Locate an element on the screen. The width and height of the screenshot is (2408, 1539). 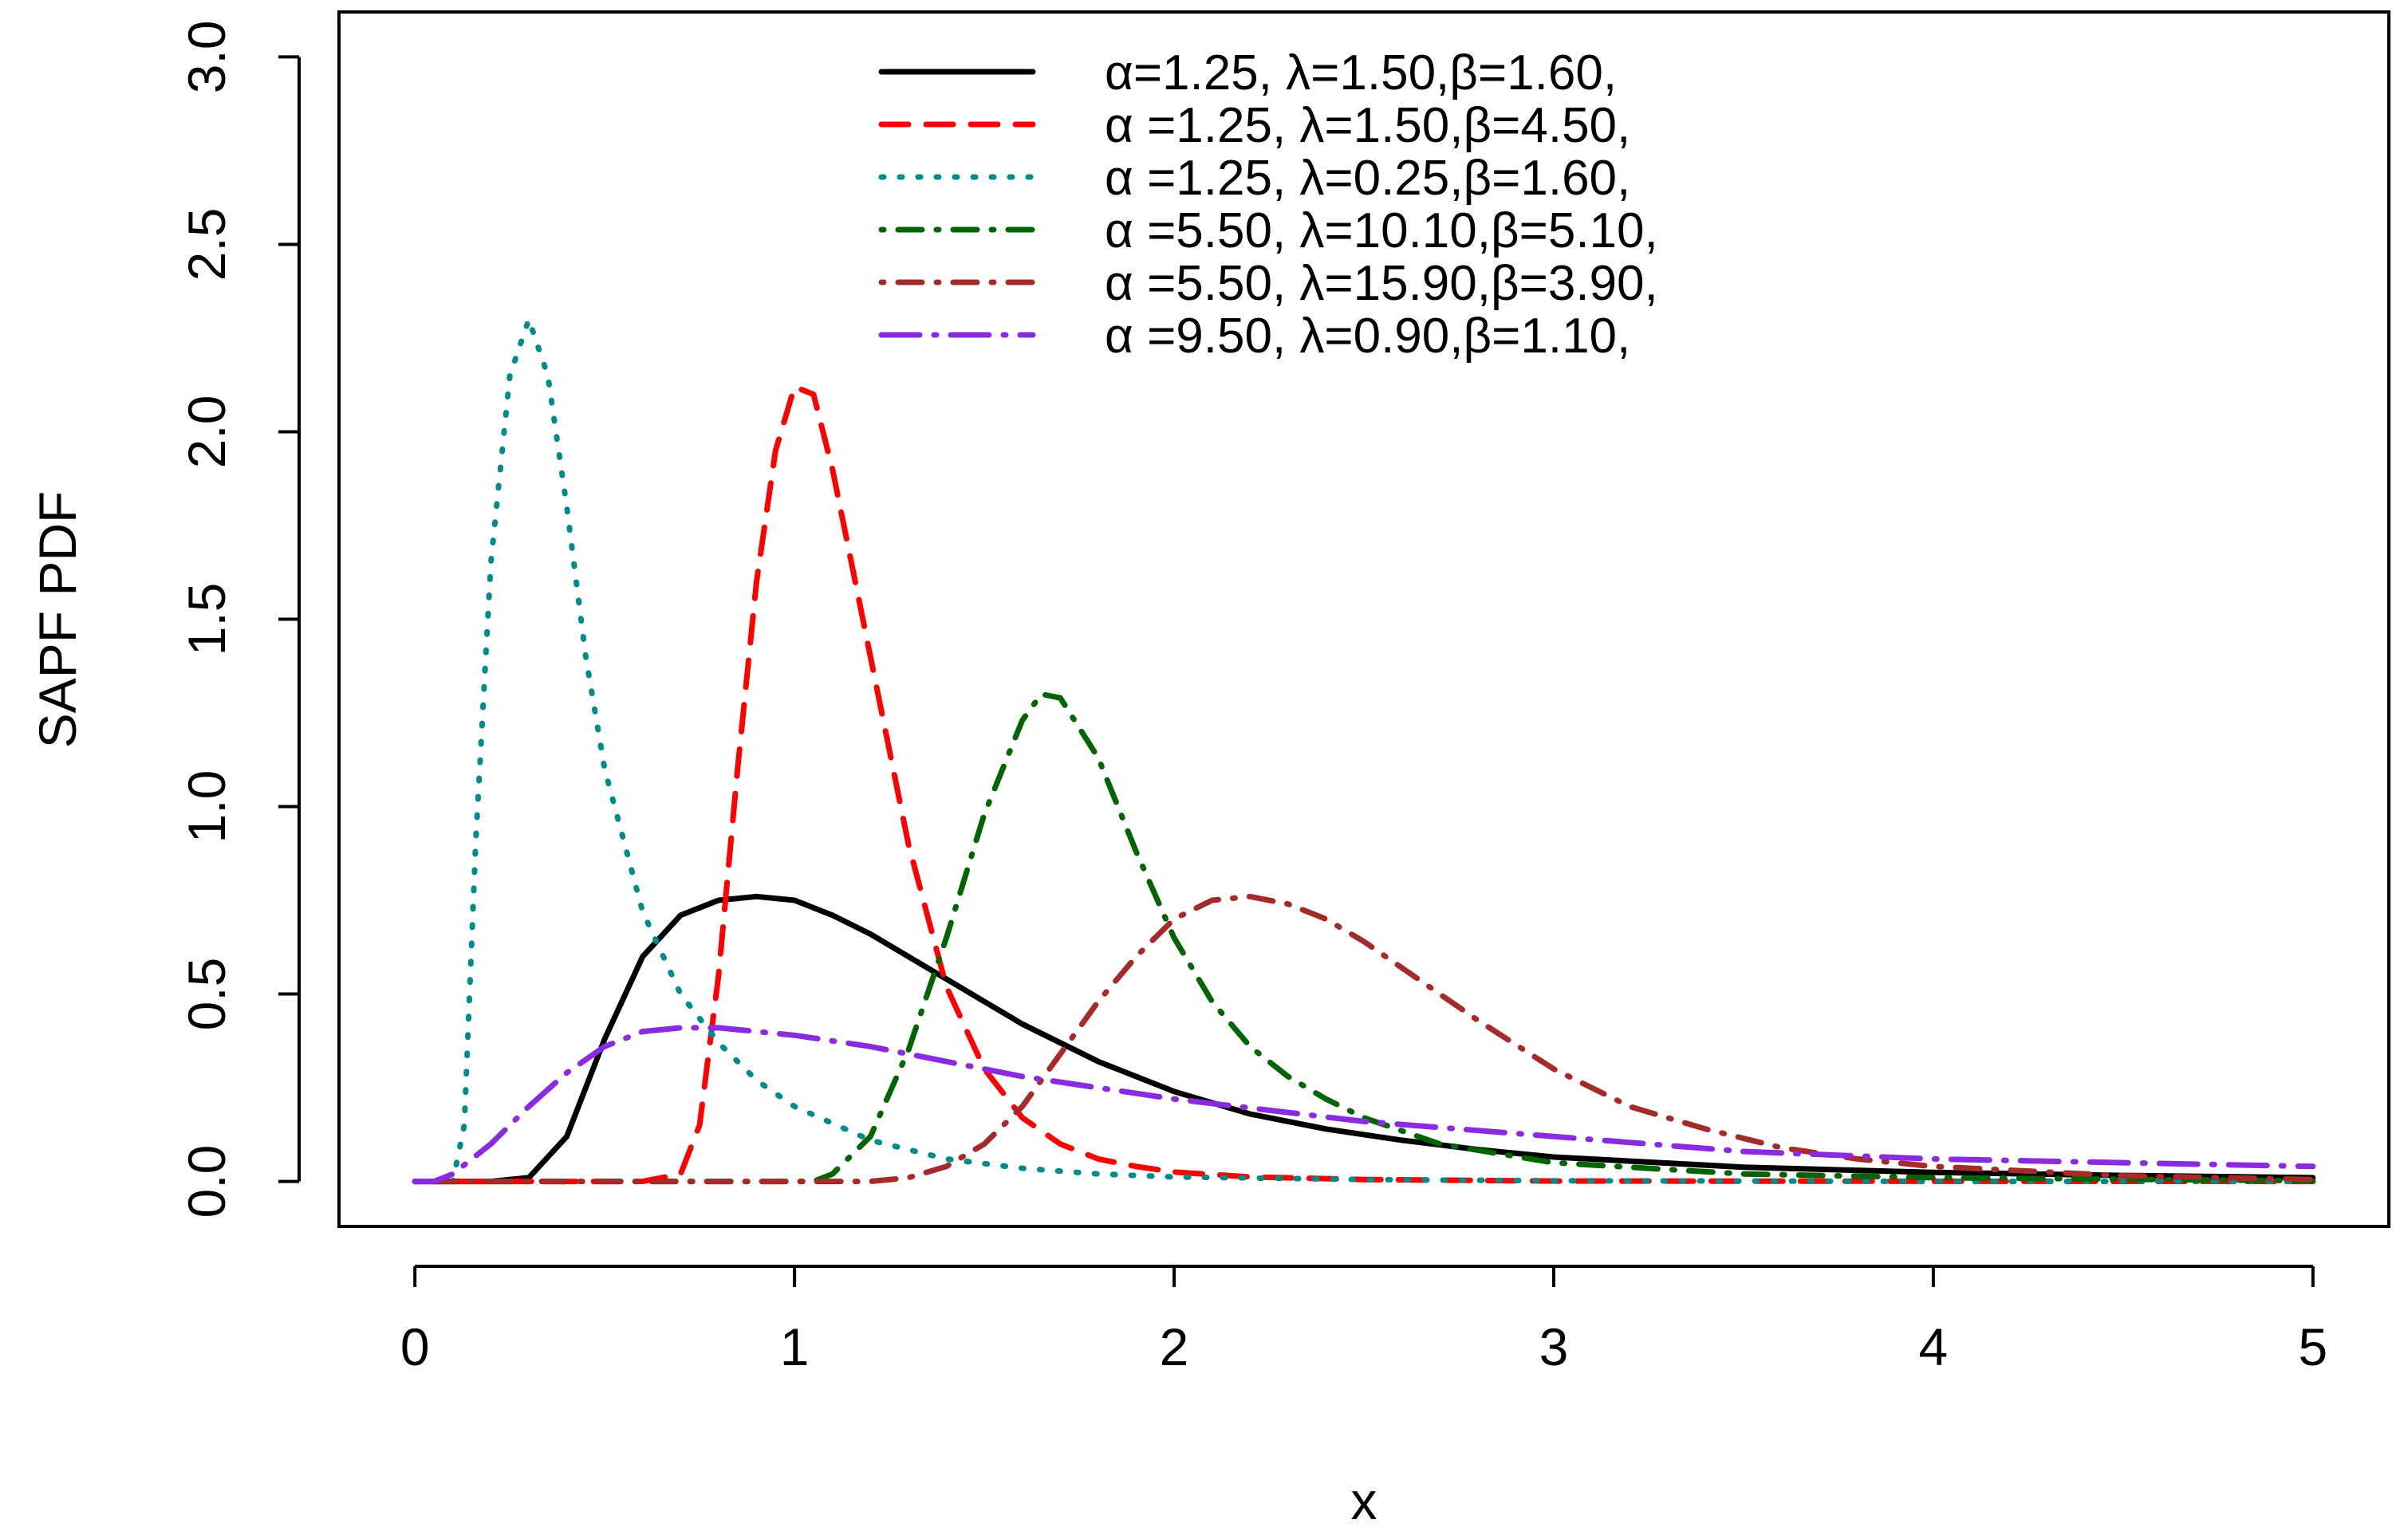
y-tick-label: 2.0 is located at coordinates (206, 433).